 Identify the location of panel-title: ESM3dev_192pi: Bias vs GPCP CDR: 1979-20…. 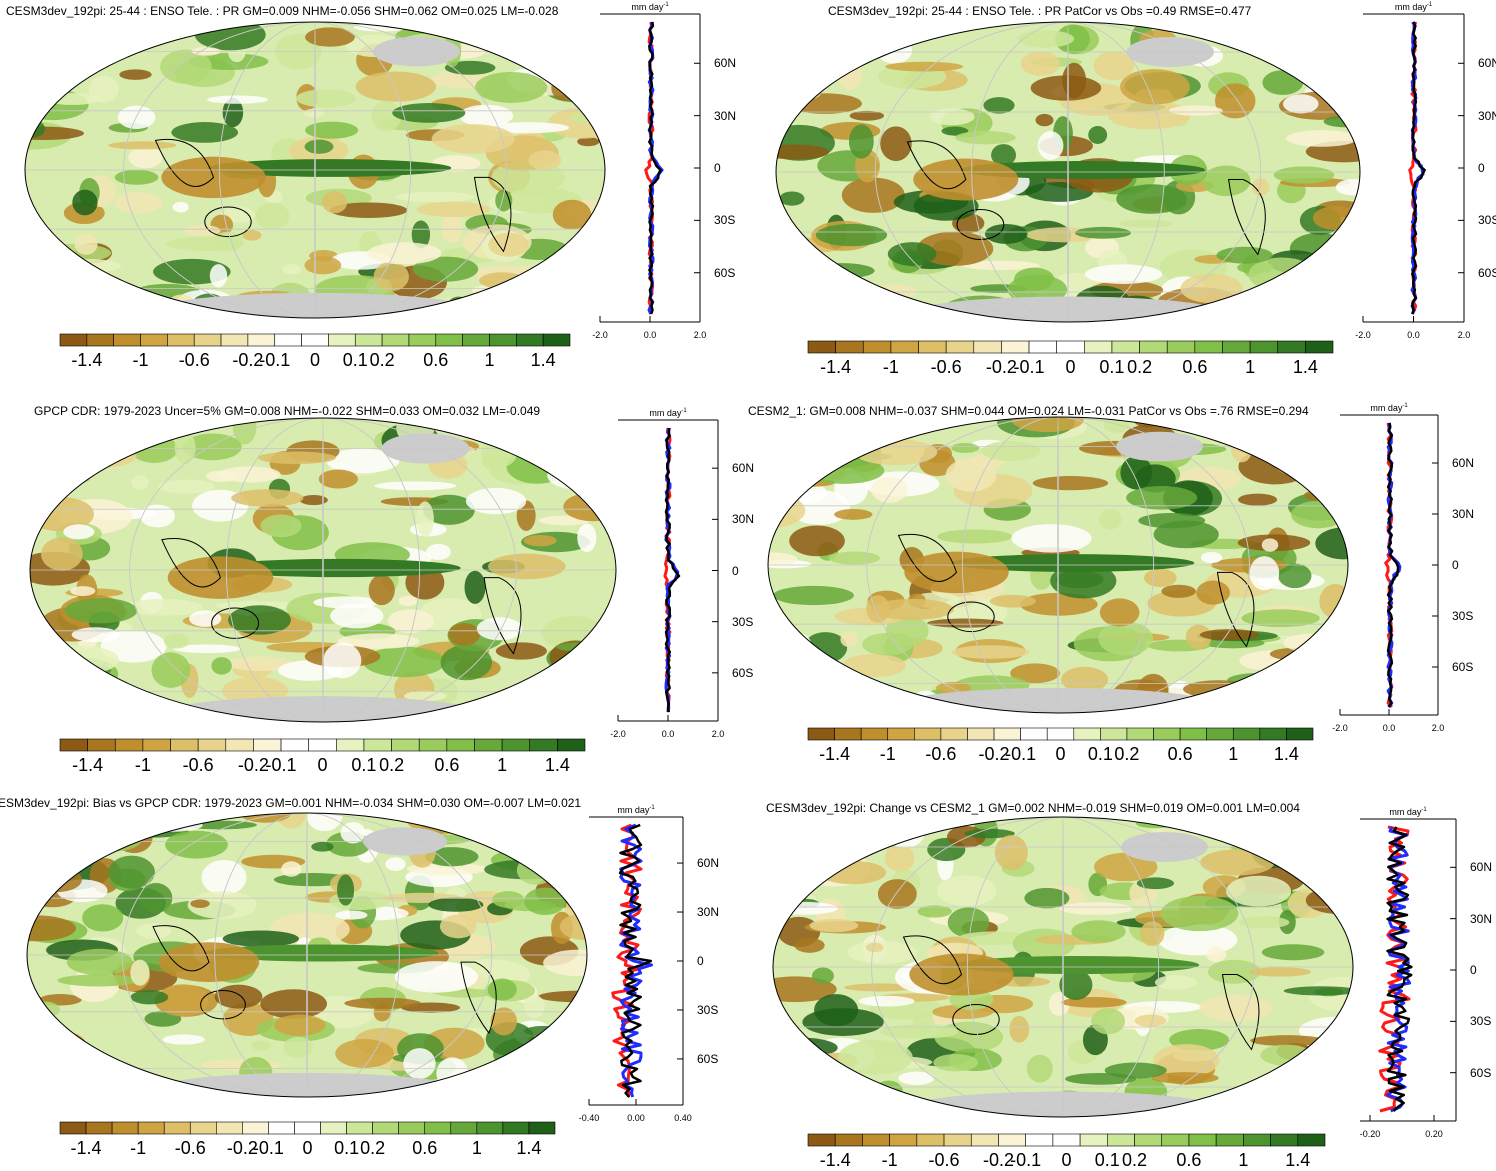
(291, 803).